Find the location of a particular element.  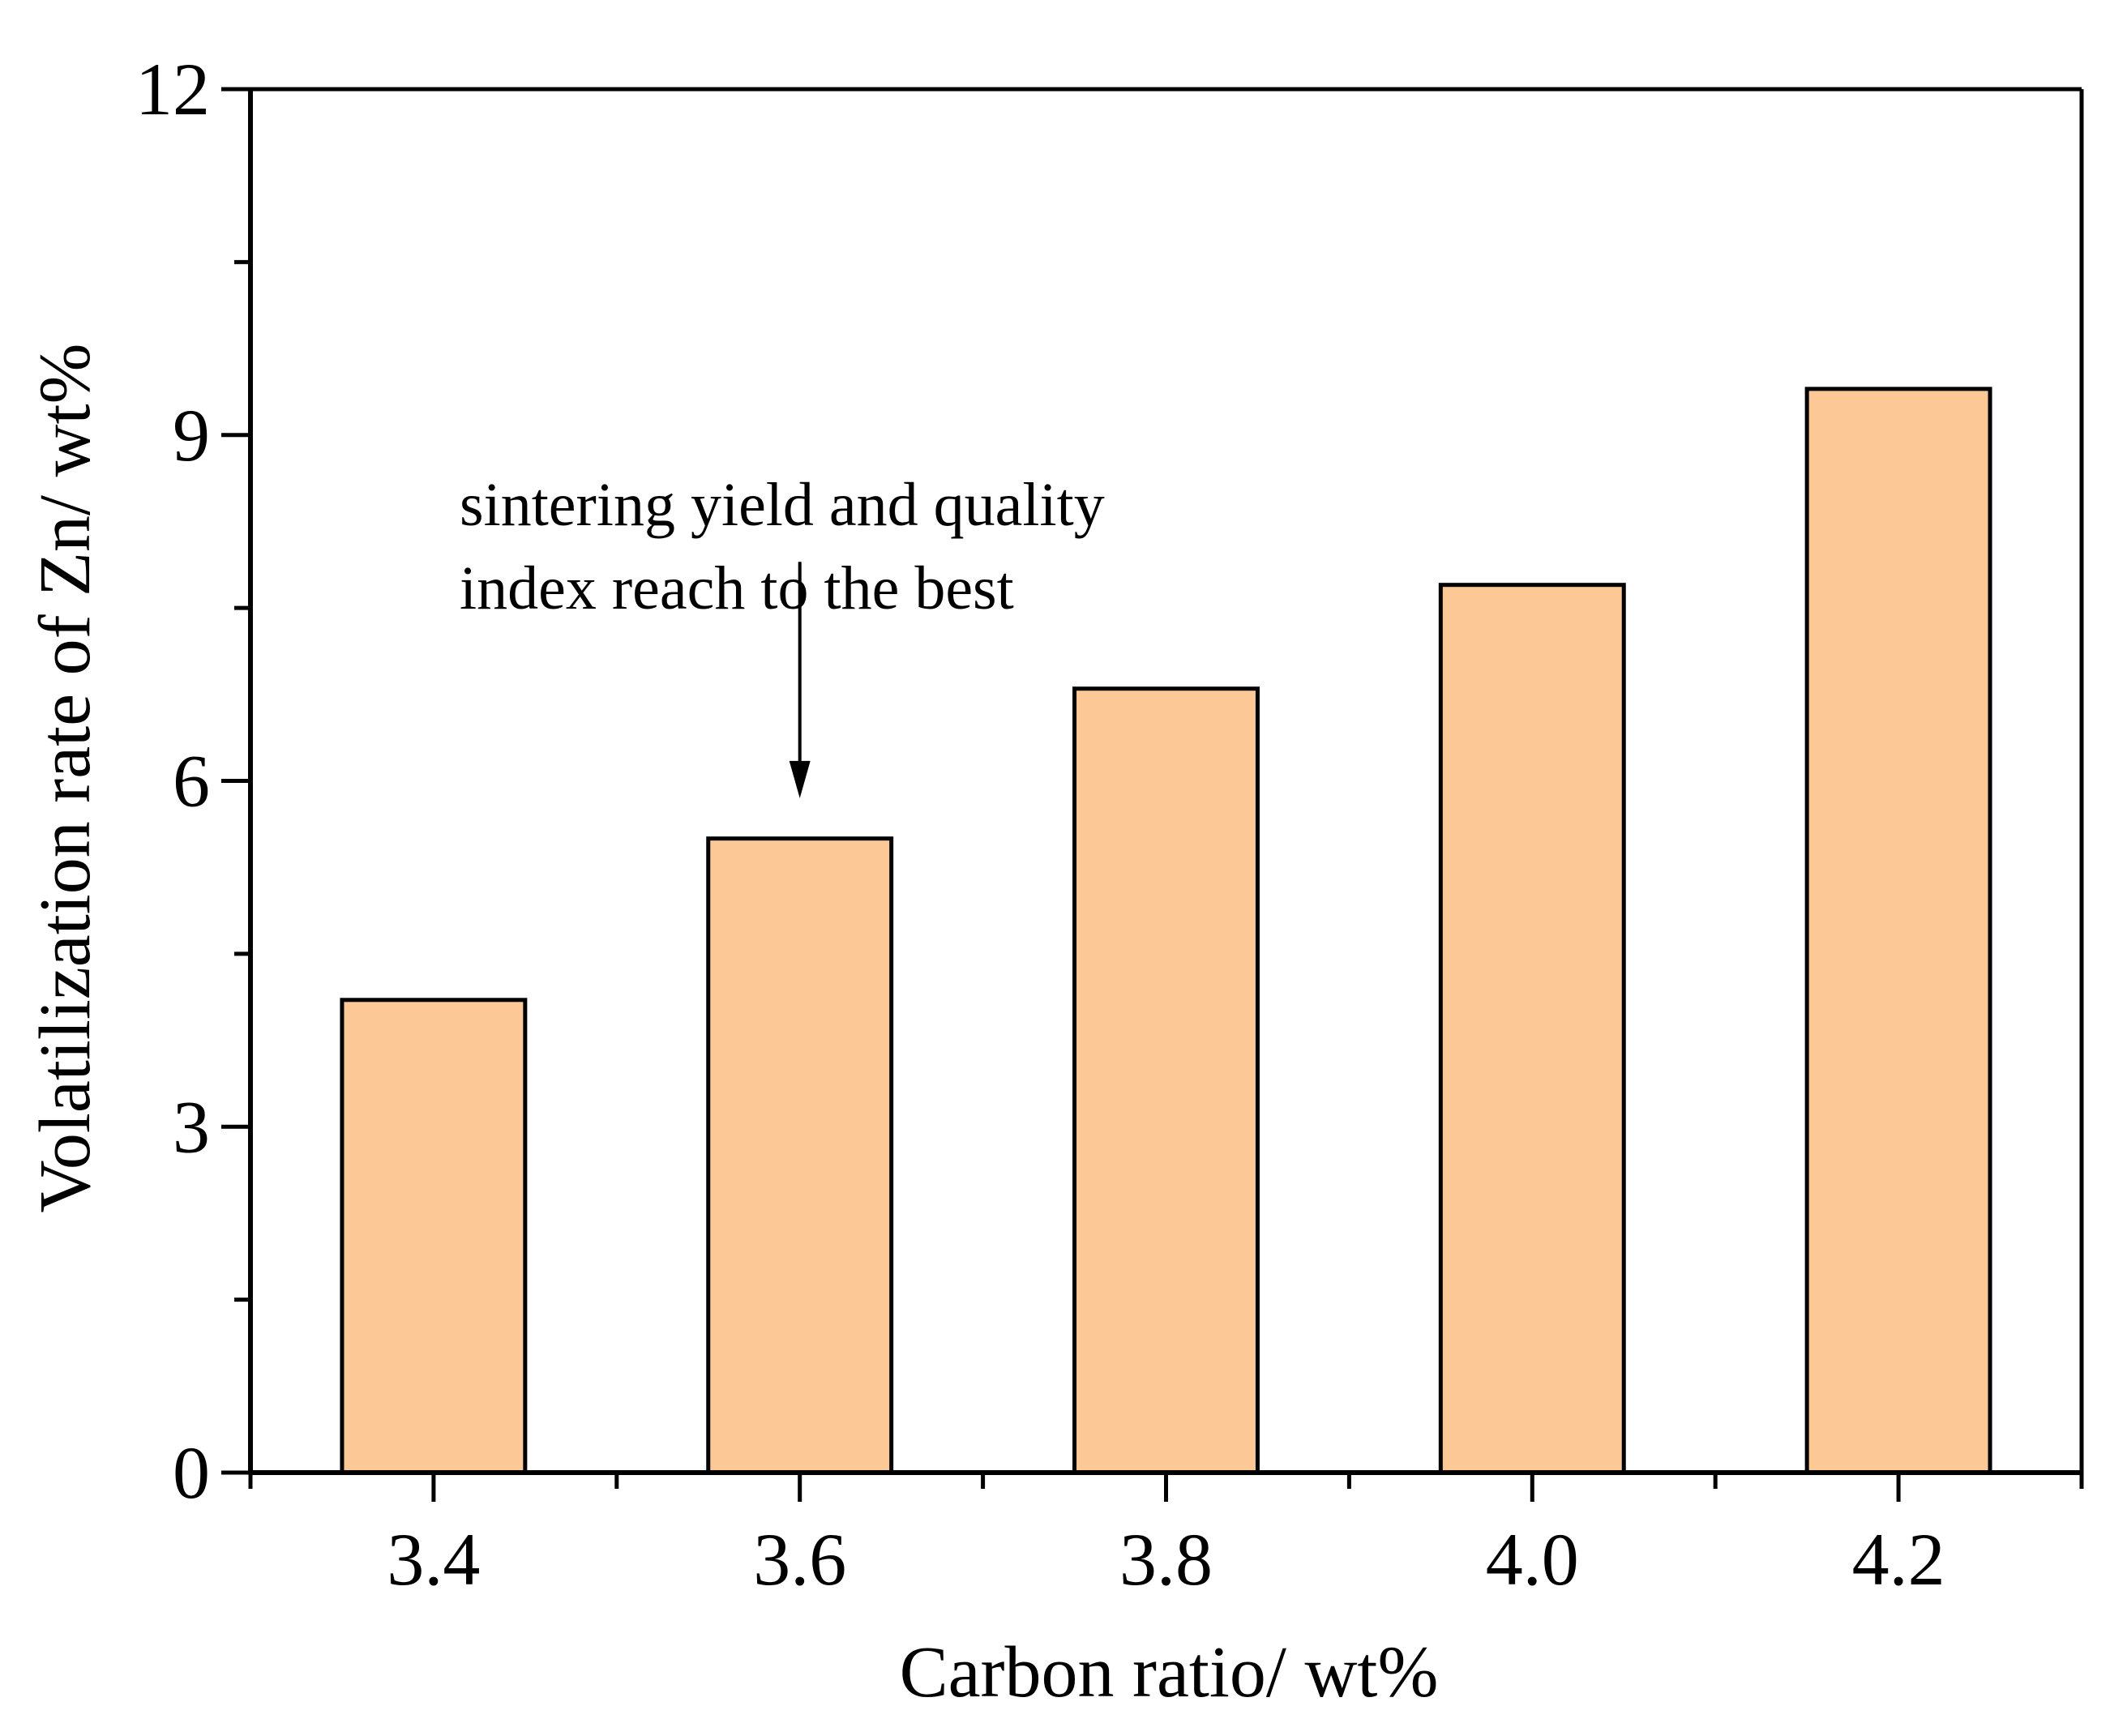

bar-4.0 is located at coordinates (1532, 1029).